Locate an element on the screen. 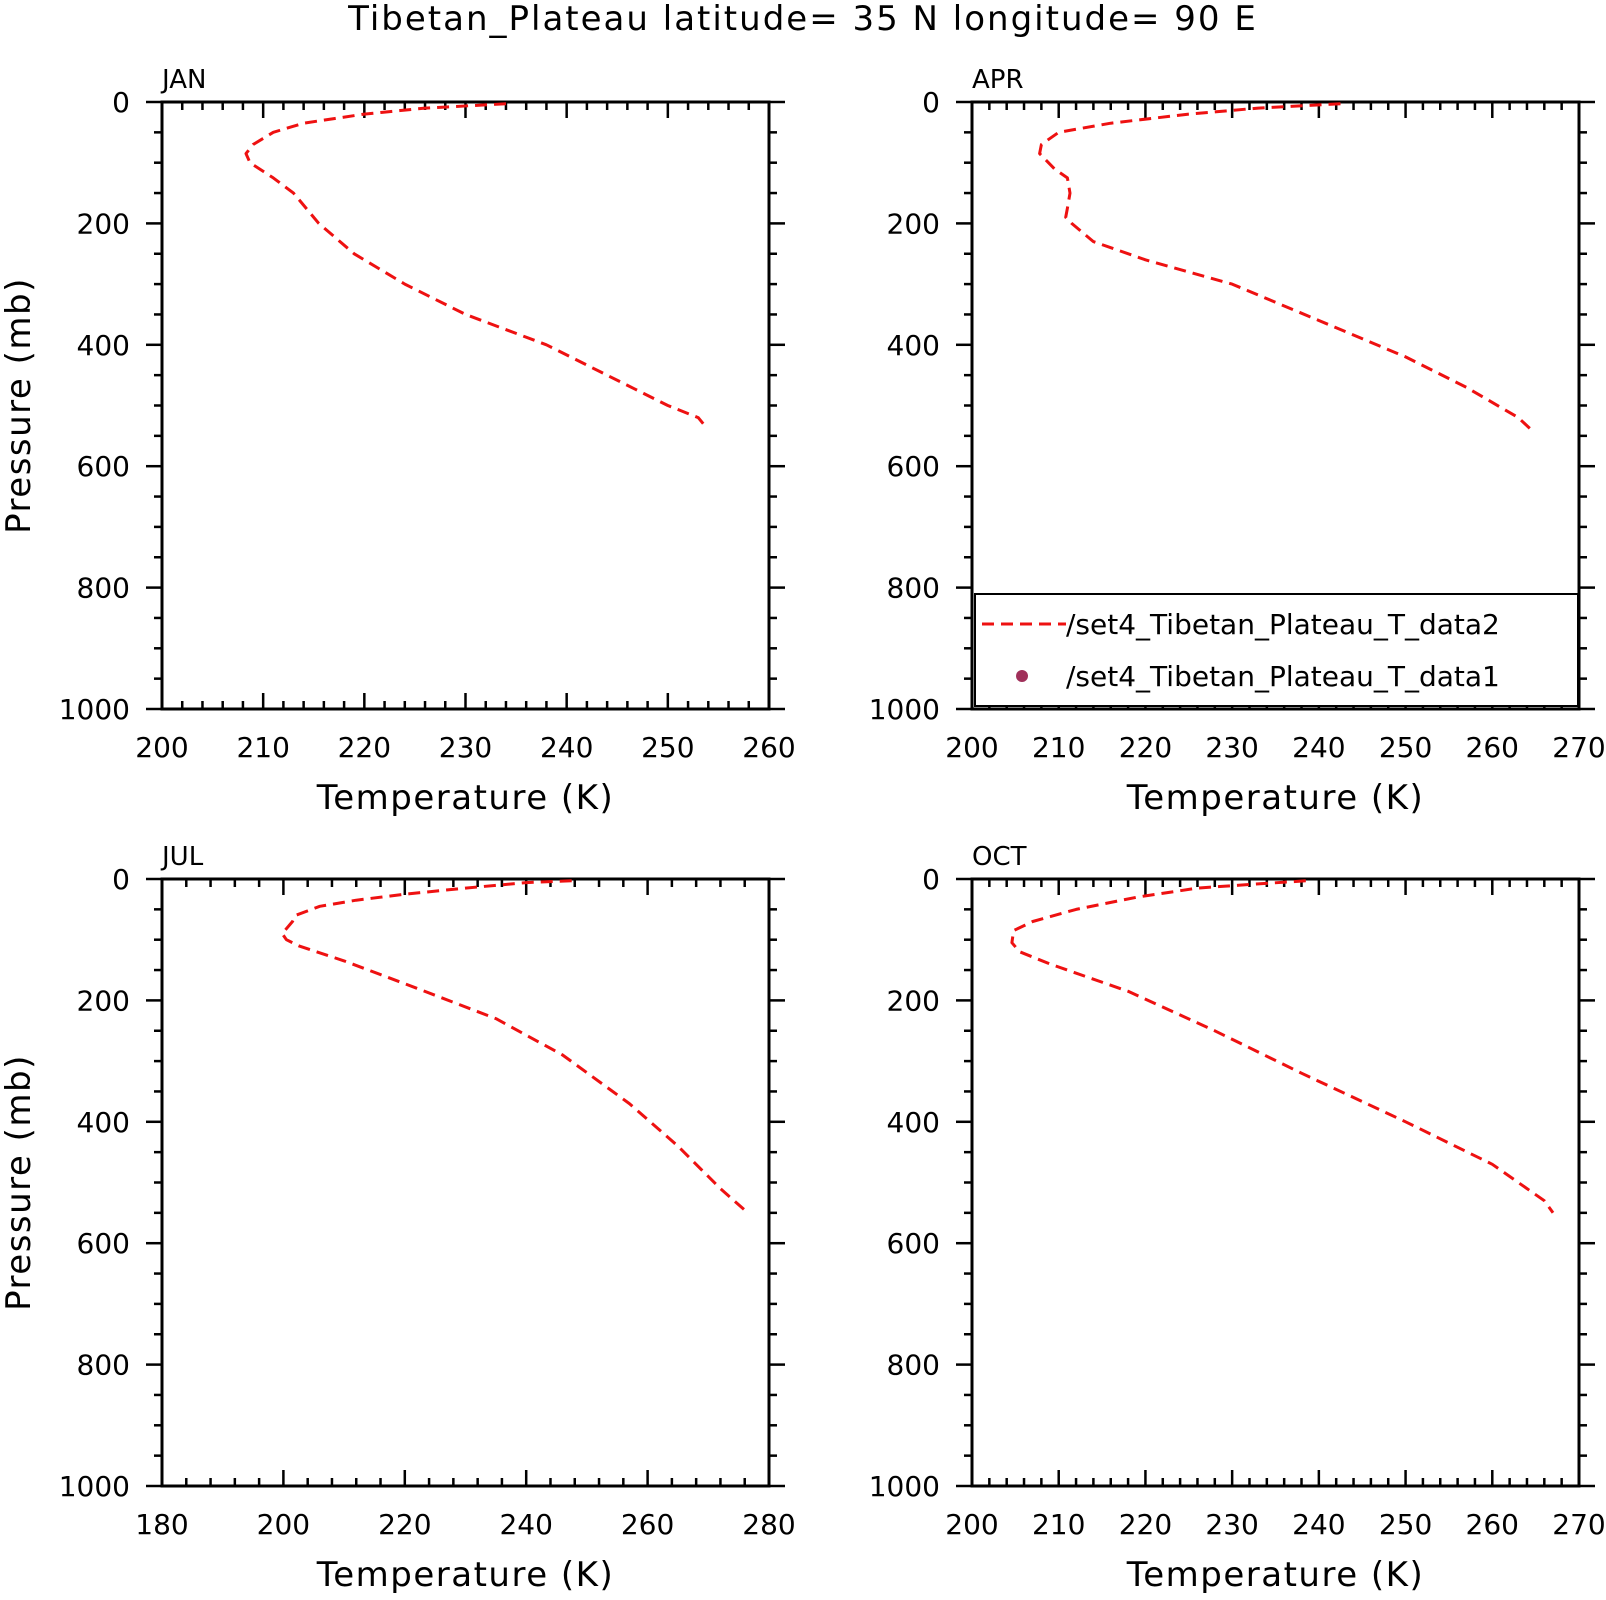 This screenshot has height=1600, width=1606. legend-label: /set4_Tibetan_Plateau_T_data1 is located at coordinates (1283, 676).